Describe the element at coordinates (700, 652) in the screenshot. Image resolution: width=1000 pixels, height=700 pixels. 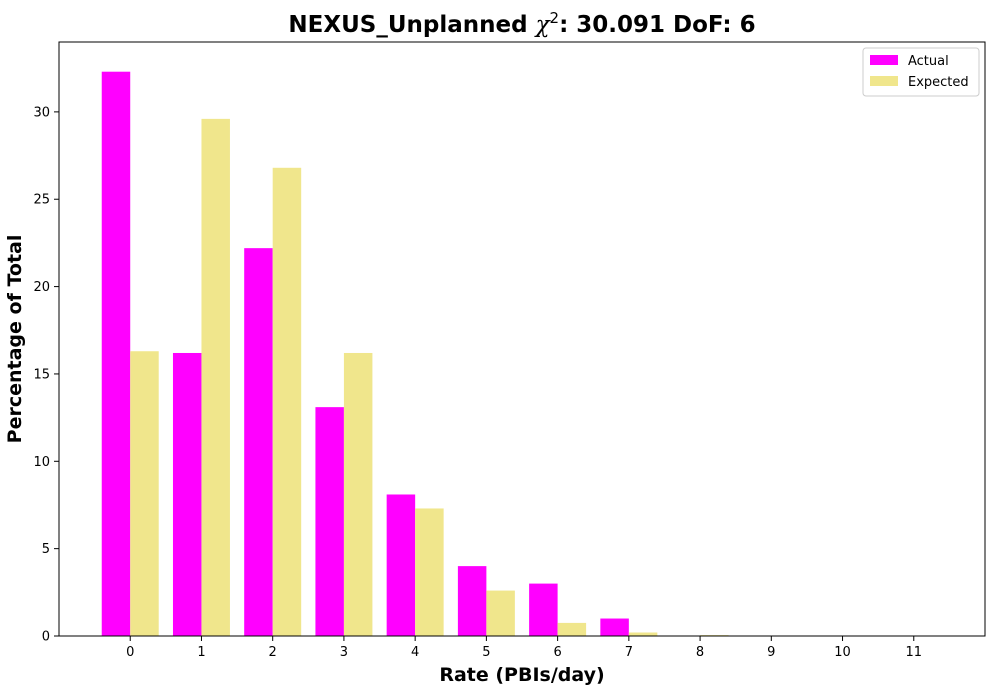
I see `x-tick-label: 8` at that location.